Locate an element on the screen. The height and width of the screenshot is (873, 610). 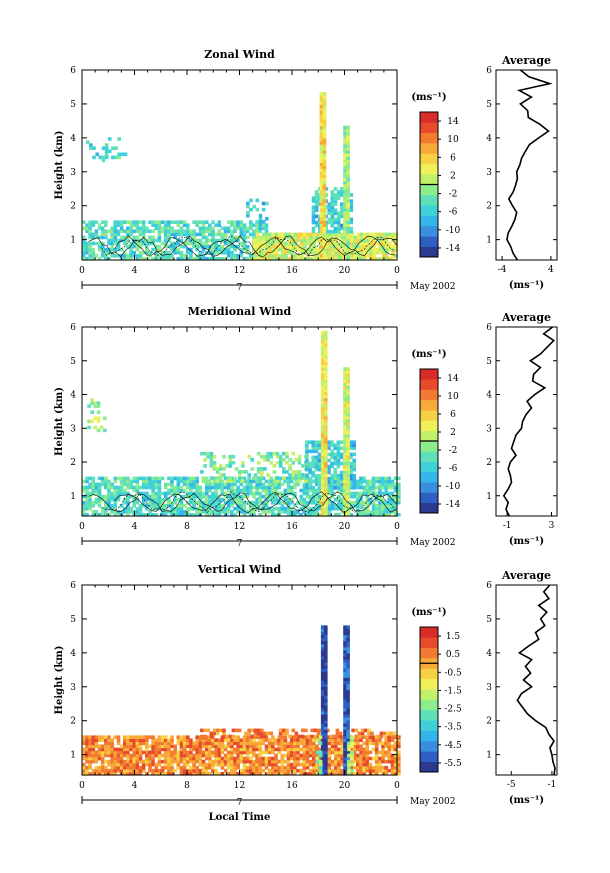
x-tick-label: 0 is located at coordinates (82, 527).